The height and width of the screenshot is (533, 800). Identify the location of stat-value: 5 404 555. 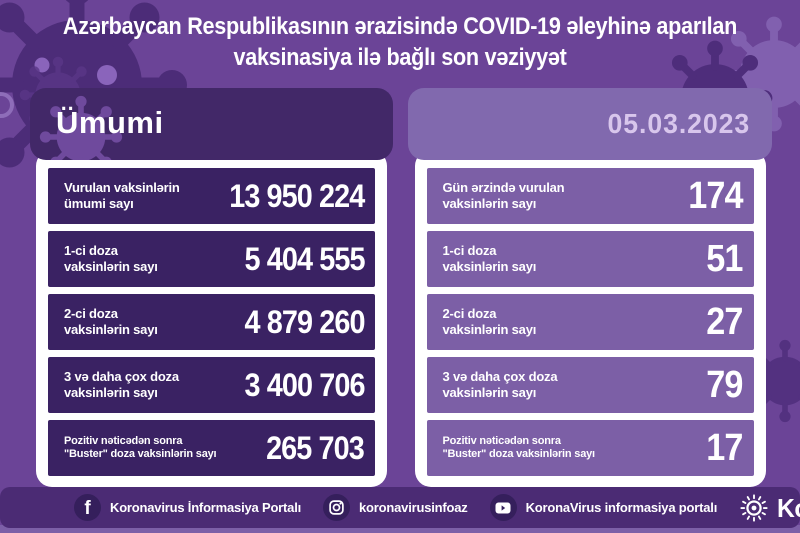
(304, 258).